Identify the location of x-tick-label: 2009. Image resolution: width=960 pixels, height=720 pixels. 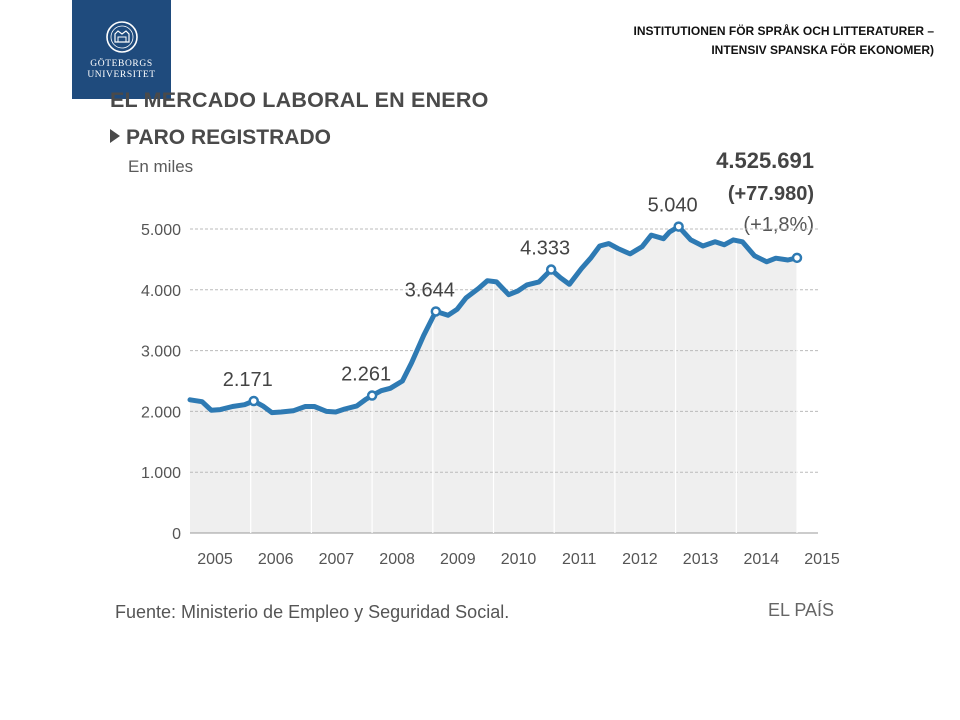
(458, 559).